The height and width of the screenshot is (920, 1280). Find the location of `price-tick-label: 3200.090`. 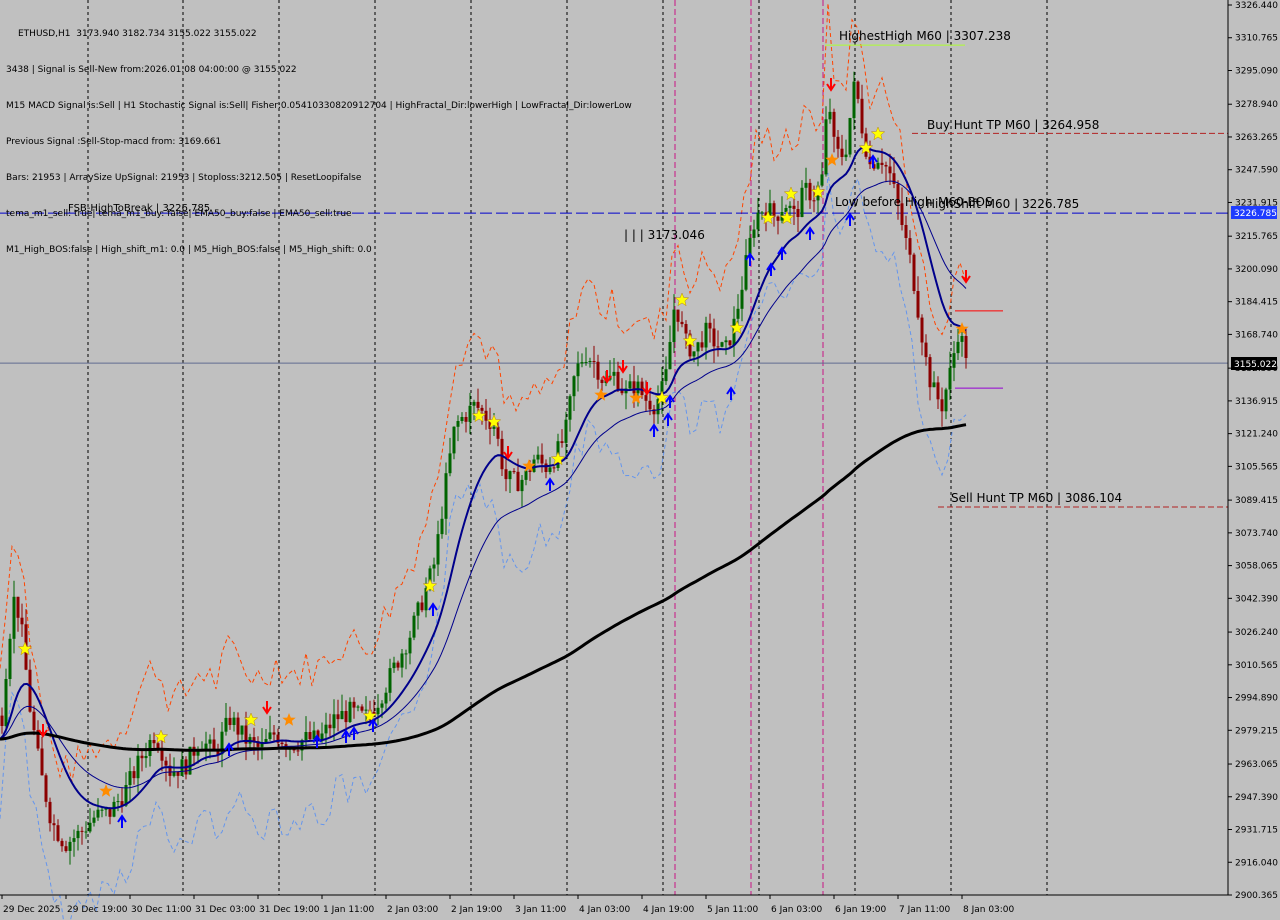

price-tick-label: 3200.090 is located at coordinates (1256, 270).